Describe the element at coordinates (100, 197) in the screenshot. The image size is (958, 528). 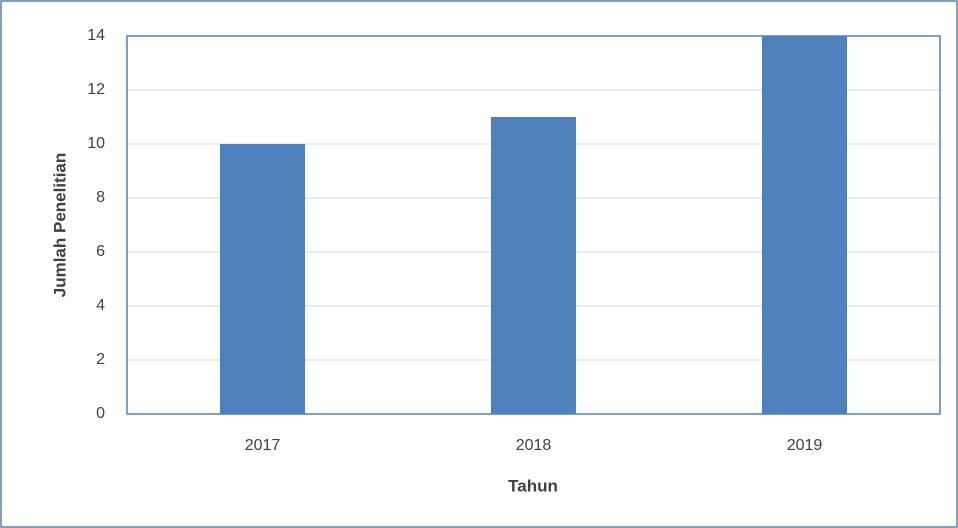
I see `y-tick-label: 8` at that location.